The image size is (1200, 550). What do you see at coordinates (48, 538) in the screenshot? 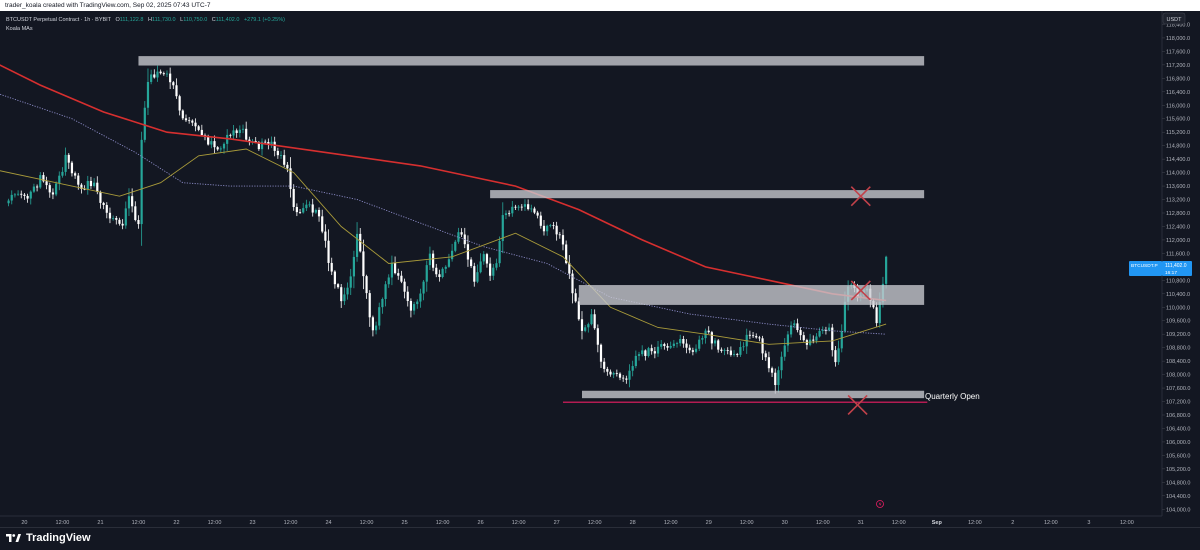
I see `tradingview-brand: TradingView` at bounding box center [48, 538].